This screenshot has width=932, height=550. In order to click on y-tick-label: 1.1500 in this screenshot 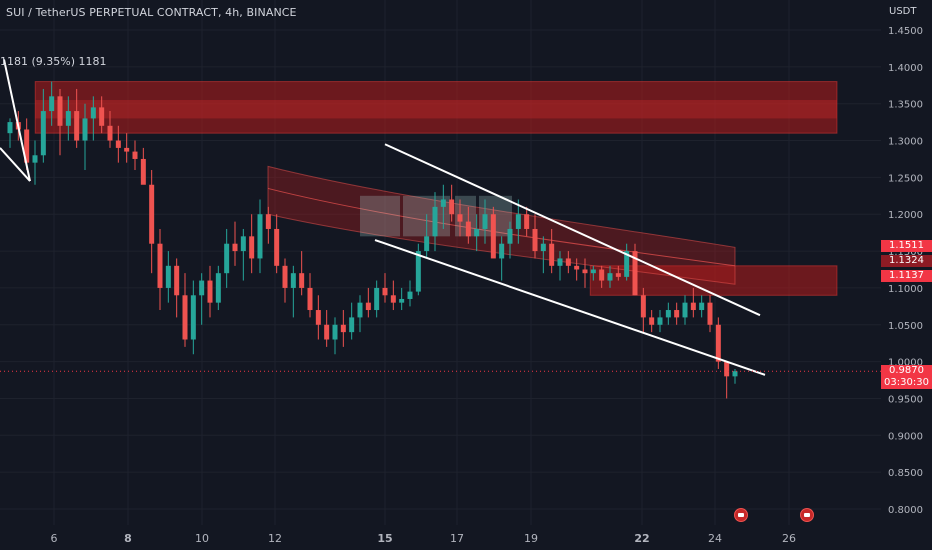, I will do `click(905, 252)`.